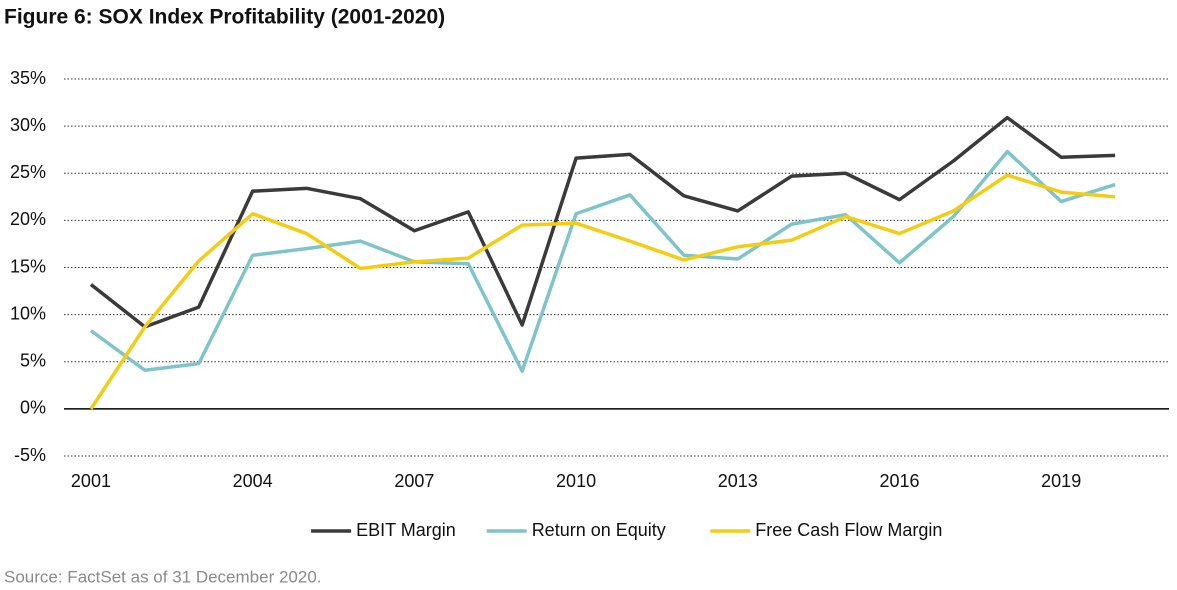  What do you see at coordinates (848, 530) in the screenshot?
I see `legend-label: Free Cash Flow Margin` at bounding box center [848, 530].